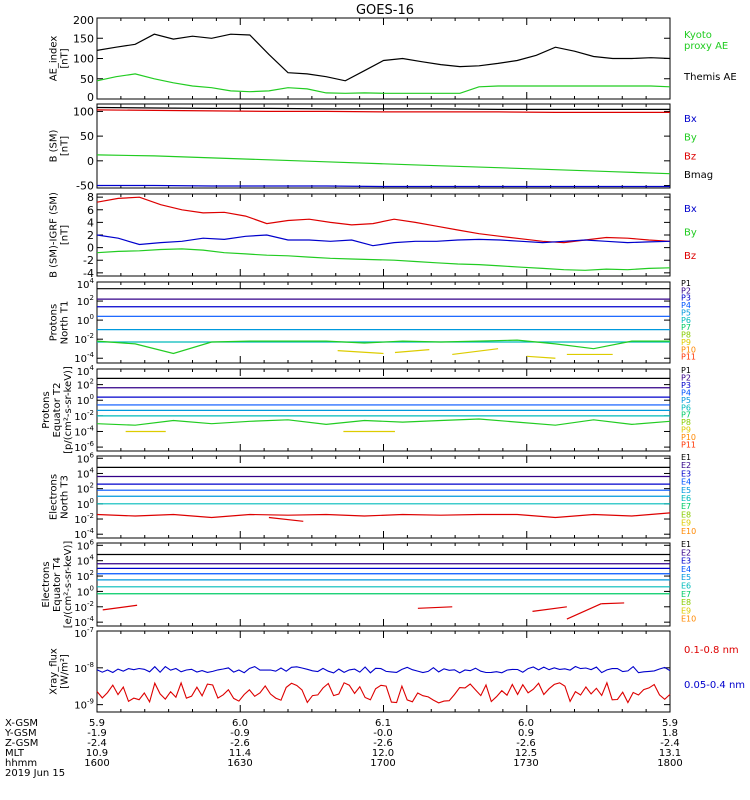 Image resolution: width=750 pixels, height=800 pixels. What do you see at coordinates (87, 79) in the screenshot?
I see `y-tick-label: 50` at bounding box center [87, 79].